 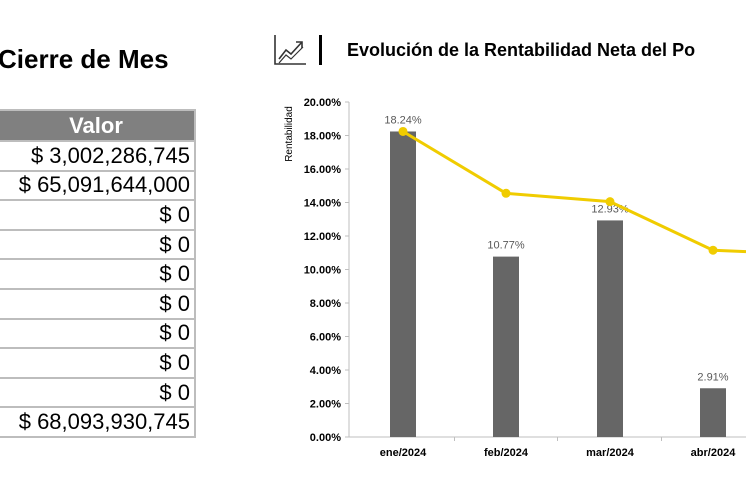 What do you see at coordinates (323, 103) in the screenshot?
I see `y-tick-label: 20.00%` at bounding box center [323, 103].